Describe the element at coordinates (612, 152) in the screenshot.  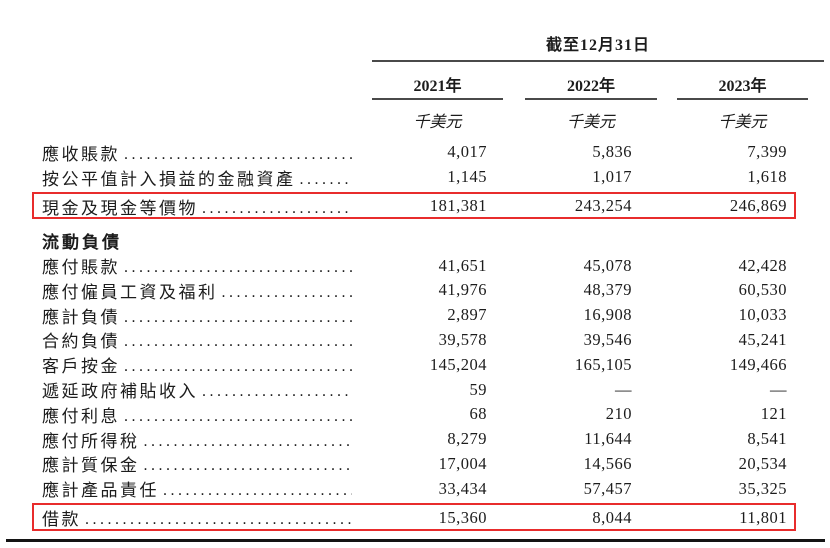
I see `value-2022: 5,836` at that location.